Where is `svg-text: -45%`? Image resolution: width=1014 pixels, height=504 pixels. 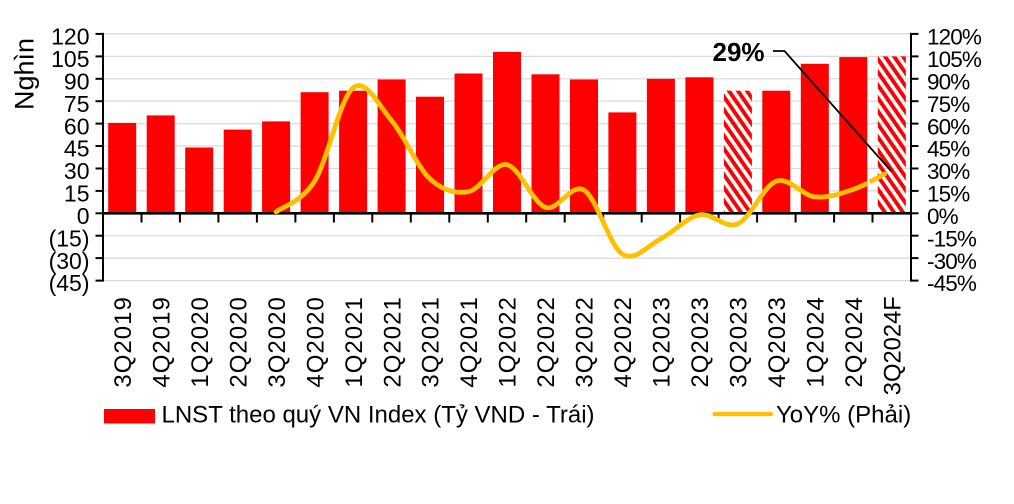
svg-text: -45% is located at coordinates (952, 283).